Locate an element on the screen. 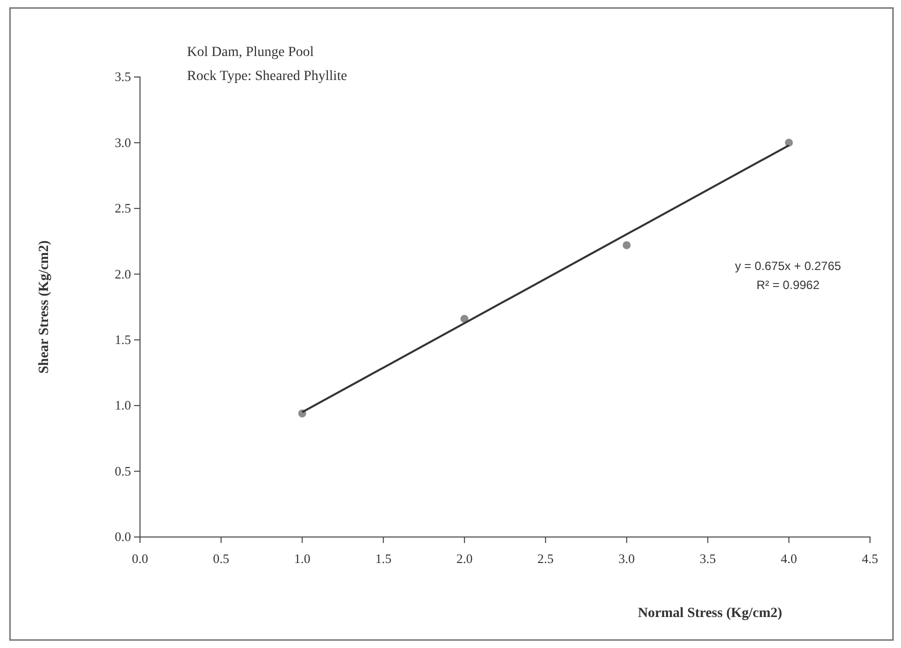  x-axis-title: Normal Stress (Kg/cm2) is located at coordinates (710, 613).